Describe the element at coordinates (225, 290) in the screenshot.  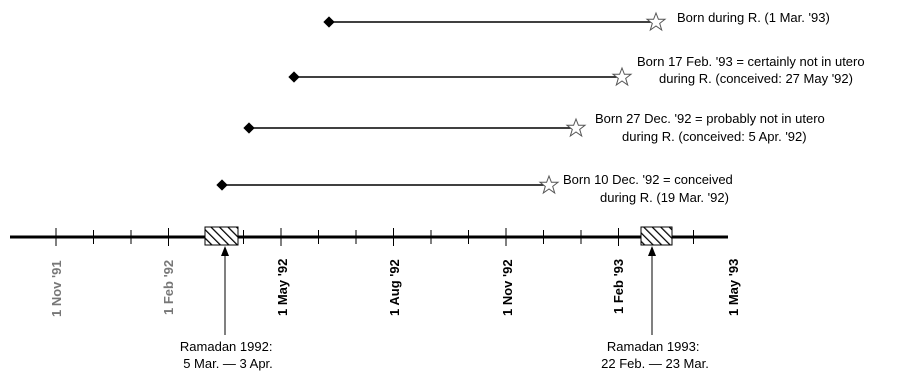
I see `ramadan-1992-arrow` at that location.